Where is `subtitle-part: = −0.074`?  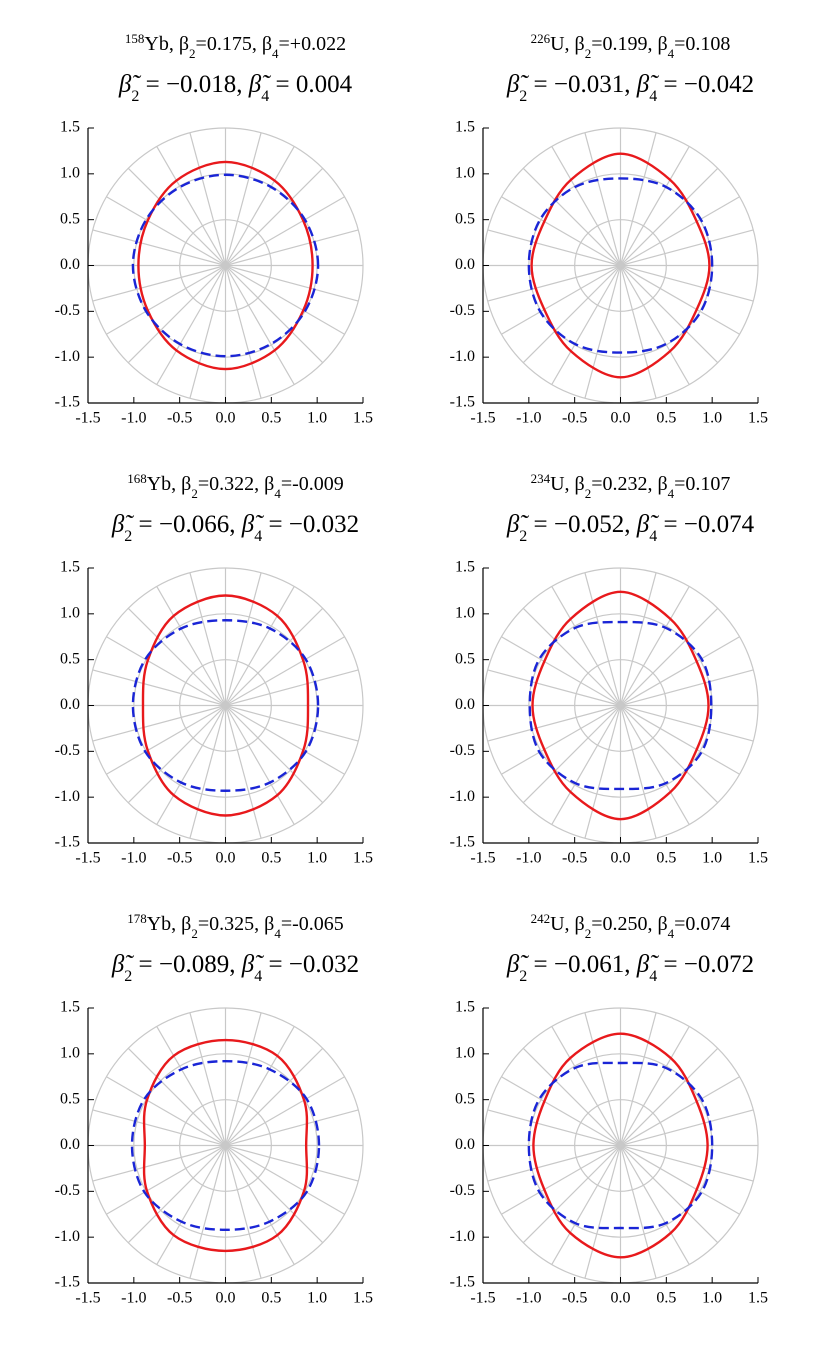
subtitle-part: = −0.074 is located at coordinates (705, 524).